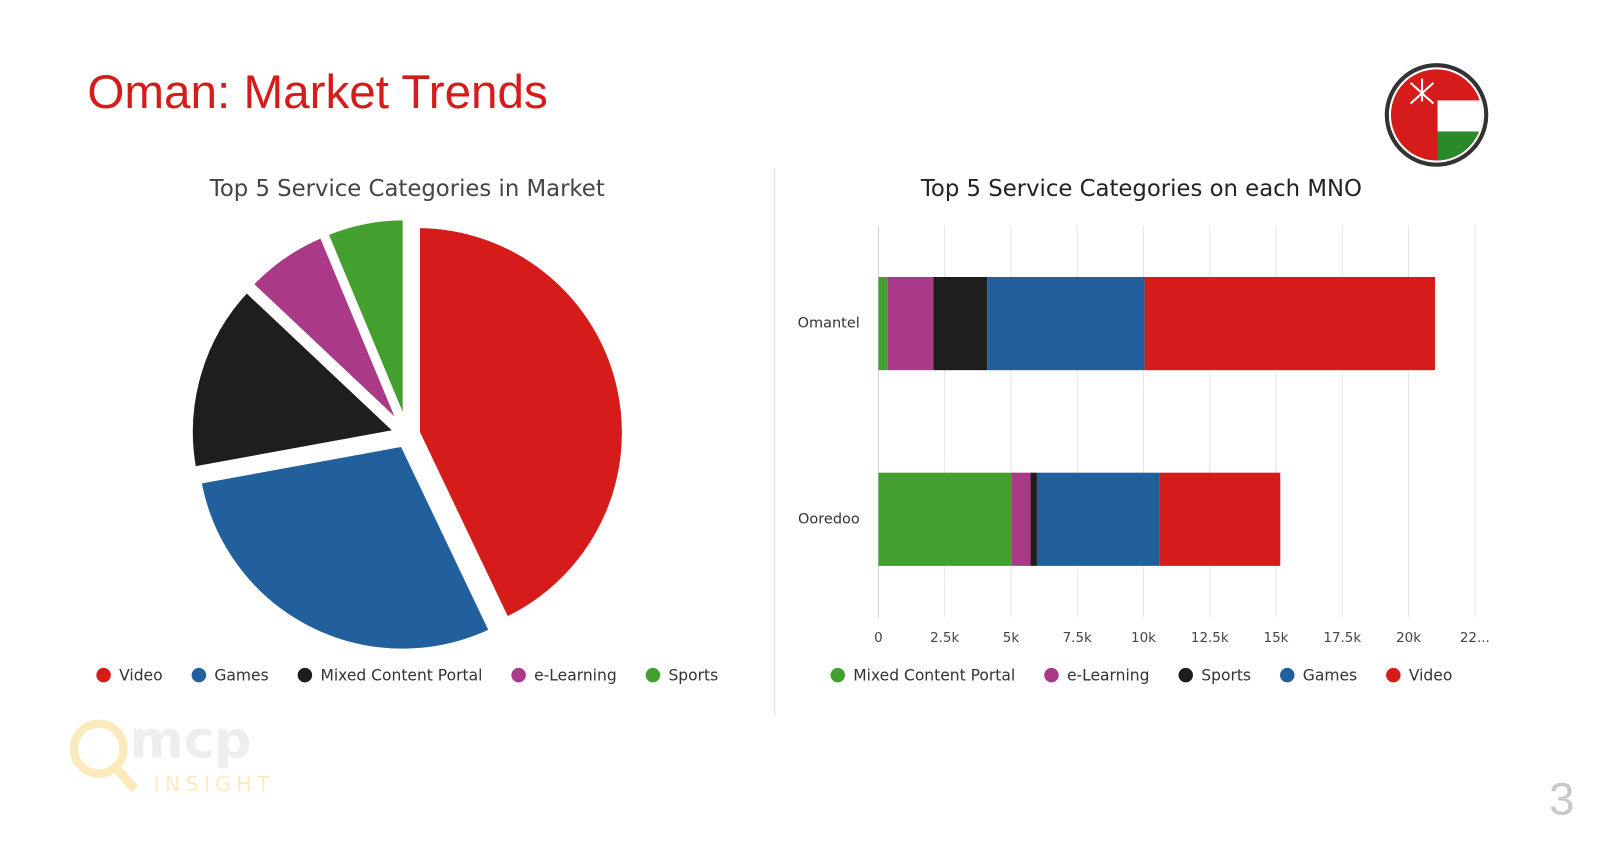 This screenshot has width=1616, height=847. What do you see at coordinates (1011, 638) in the screenshot?
I see `x-tick-label: 5k` at bounding box center [1011, 638].